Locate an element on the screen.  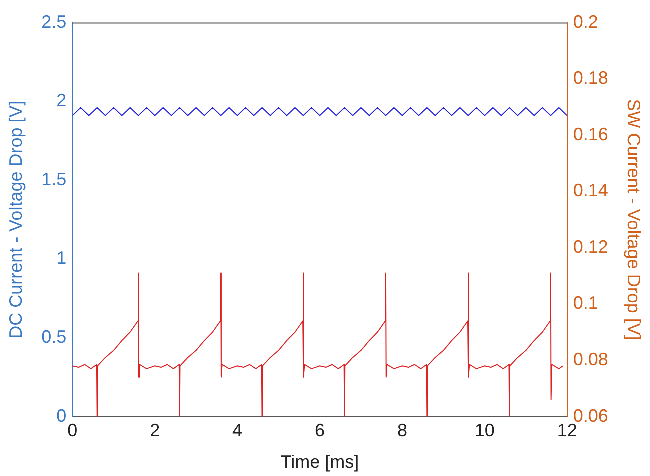
y-tick-label: 2 is located at coordinates (61, 100).